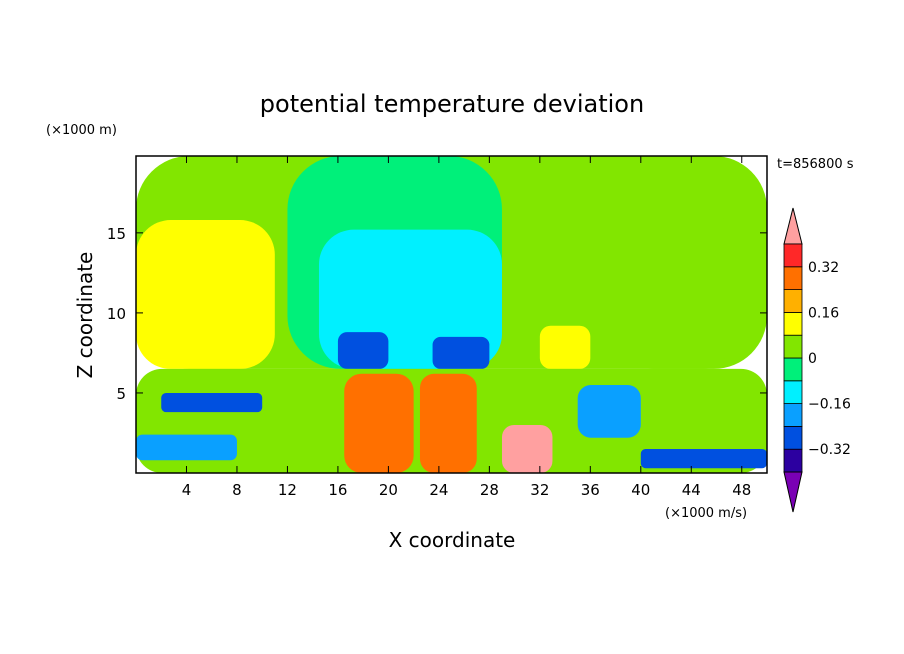 Image resolution: width=904 pixels, height=654 pixels. Describe the element at coordinates (815, 164) in the screenshot. I see `time-label: t=856800 s` at that location.